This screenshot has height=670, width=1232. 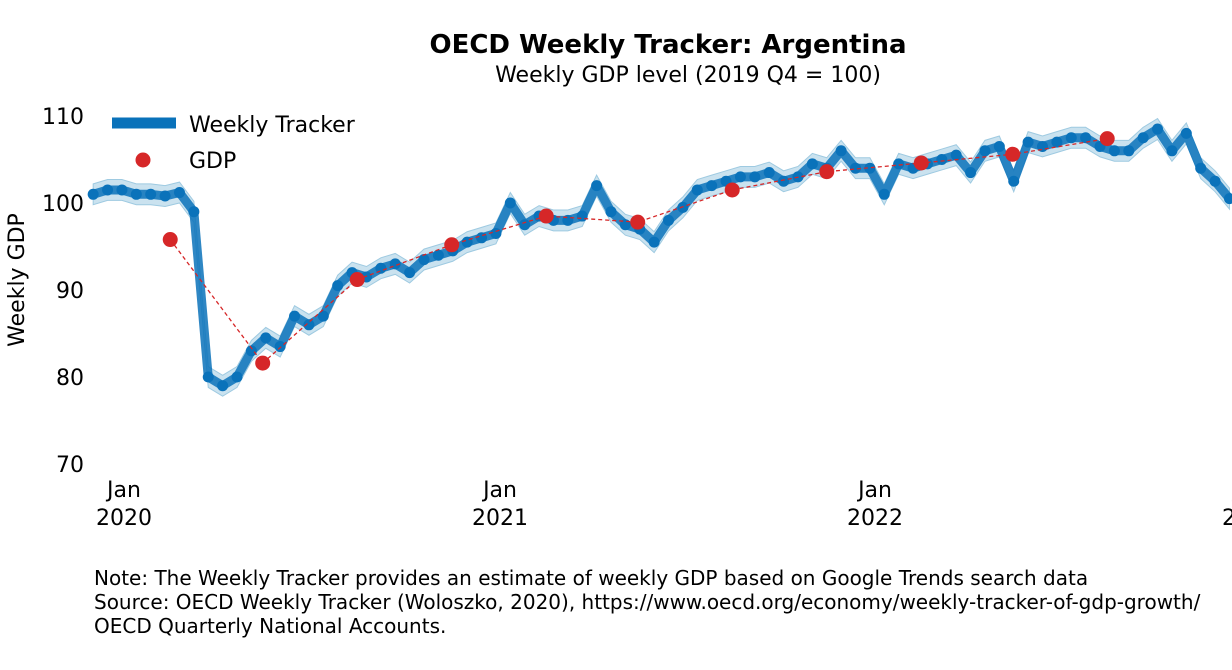 I want to click on x-ticks: Jan2020Jan2021Jan2022Jan2023, so click(x=664, y=504).